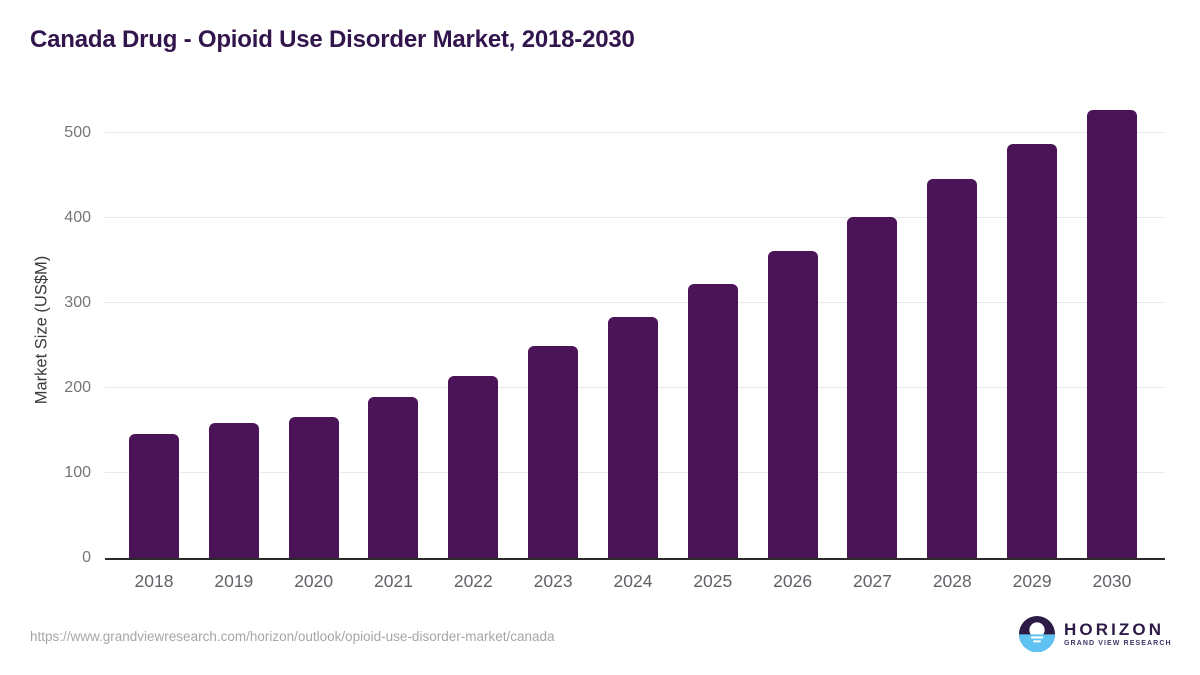 The height and width of the screenshot is (675, 1200). What do you see at coordinates (1111, 334) in the screenshot?
I see `bar-2030` at bounding box center [1111, 334].